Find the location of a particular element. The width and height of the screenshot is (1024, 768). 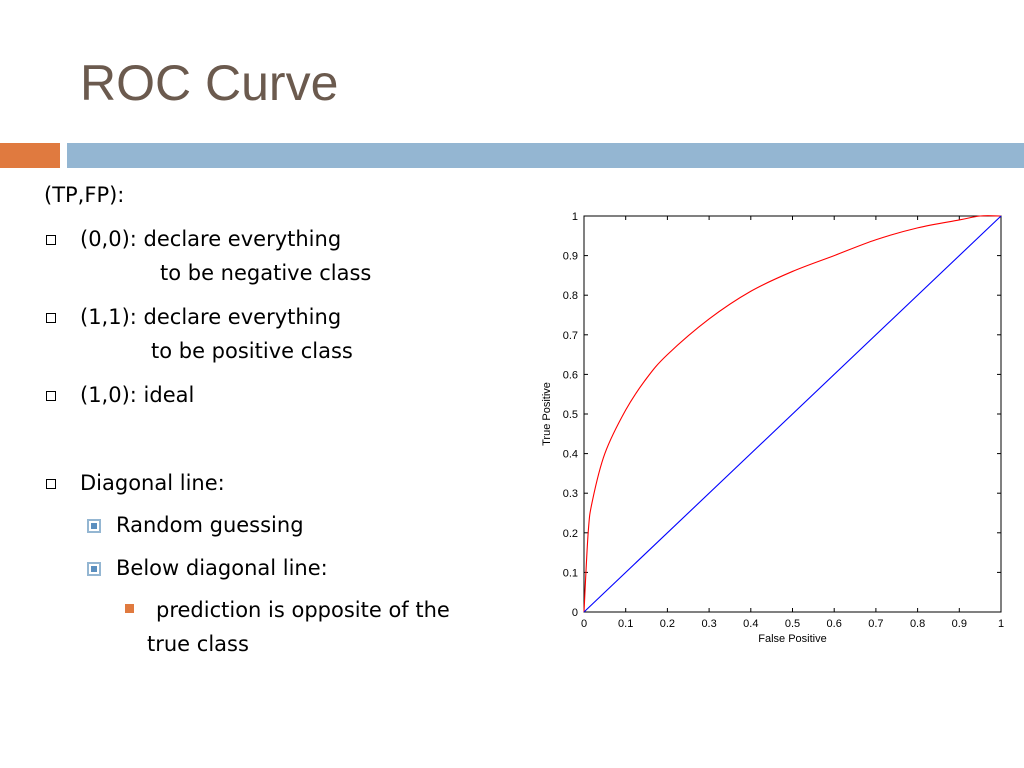

y-tick-label: 0.2 is located at coordinates (570, 534).